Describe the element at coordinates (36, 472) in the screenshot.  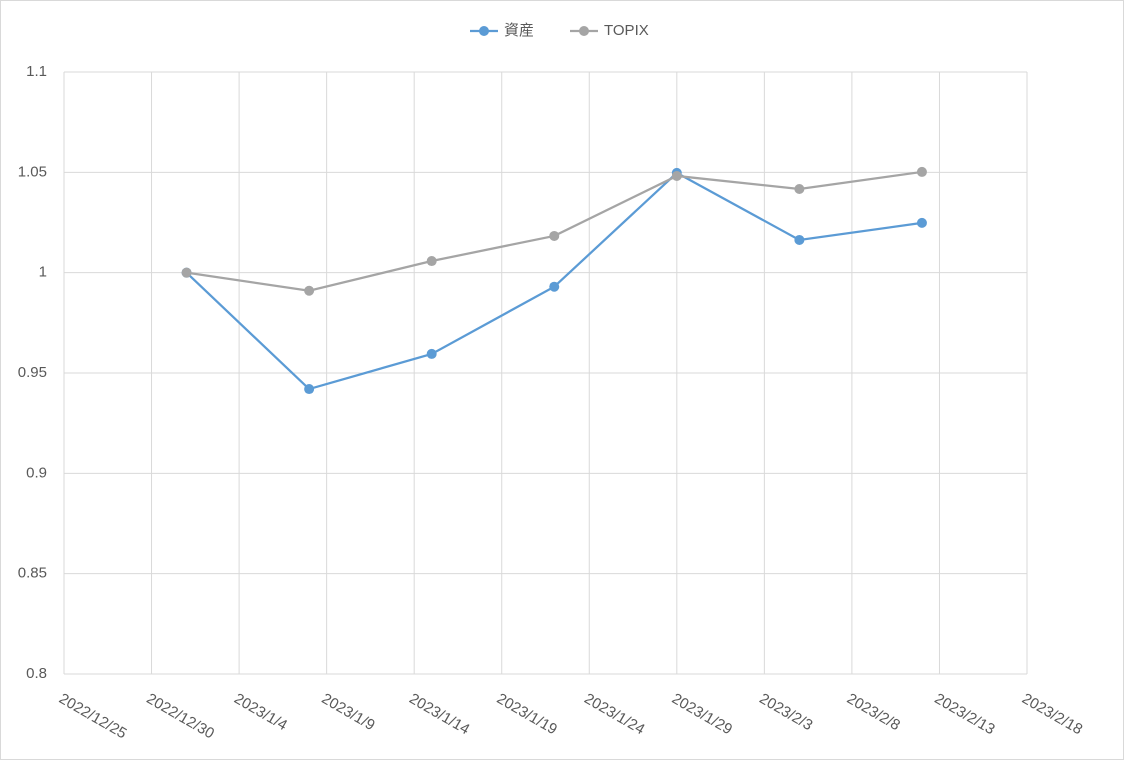
I see `y-tick-label: 0.9` at that location.